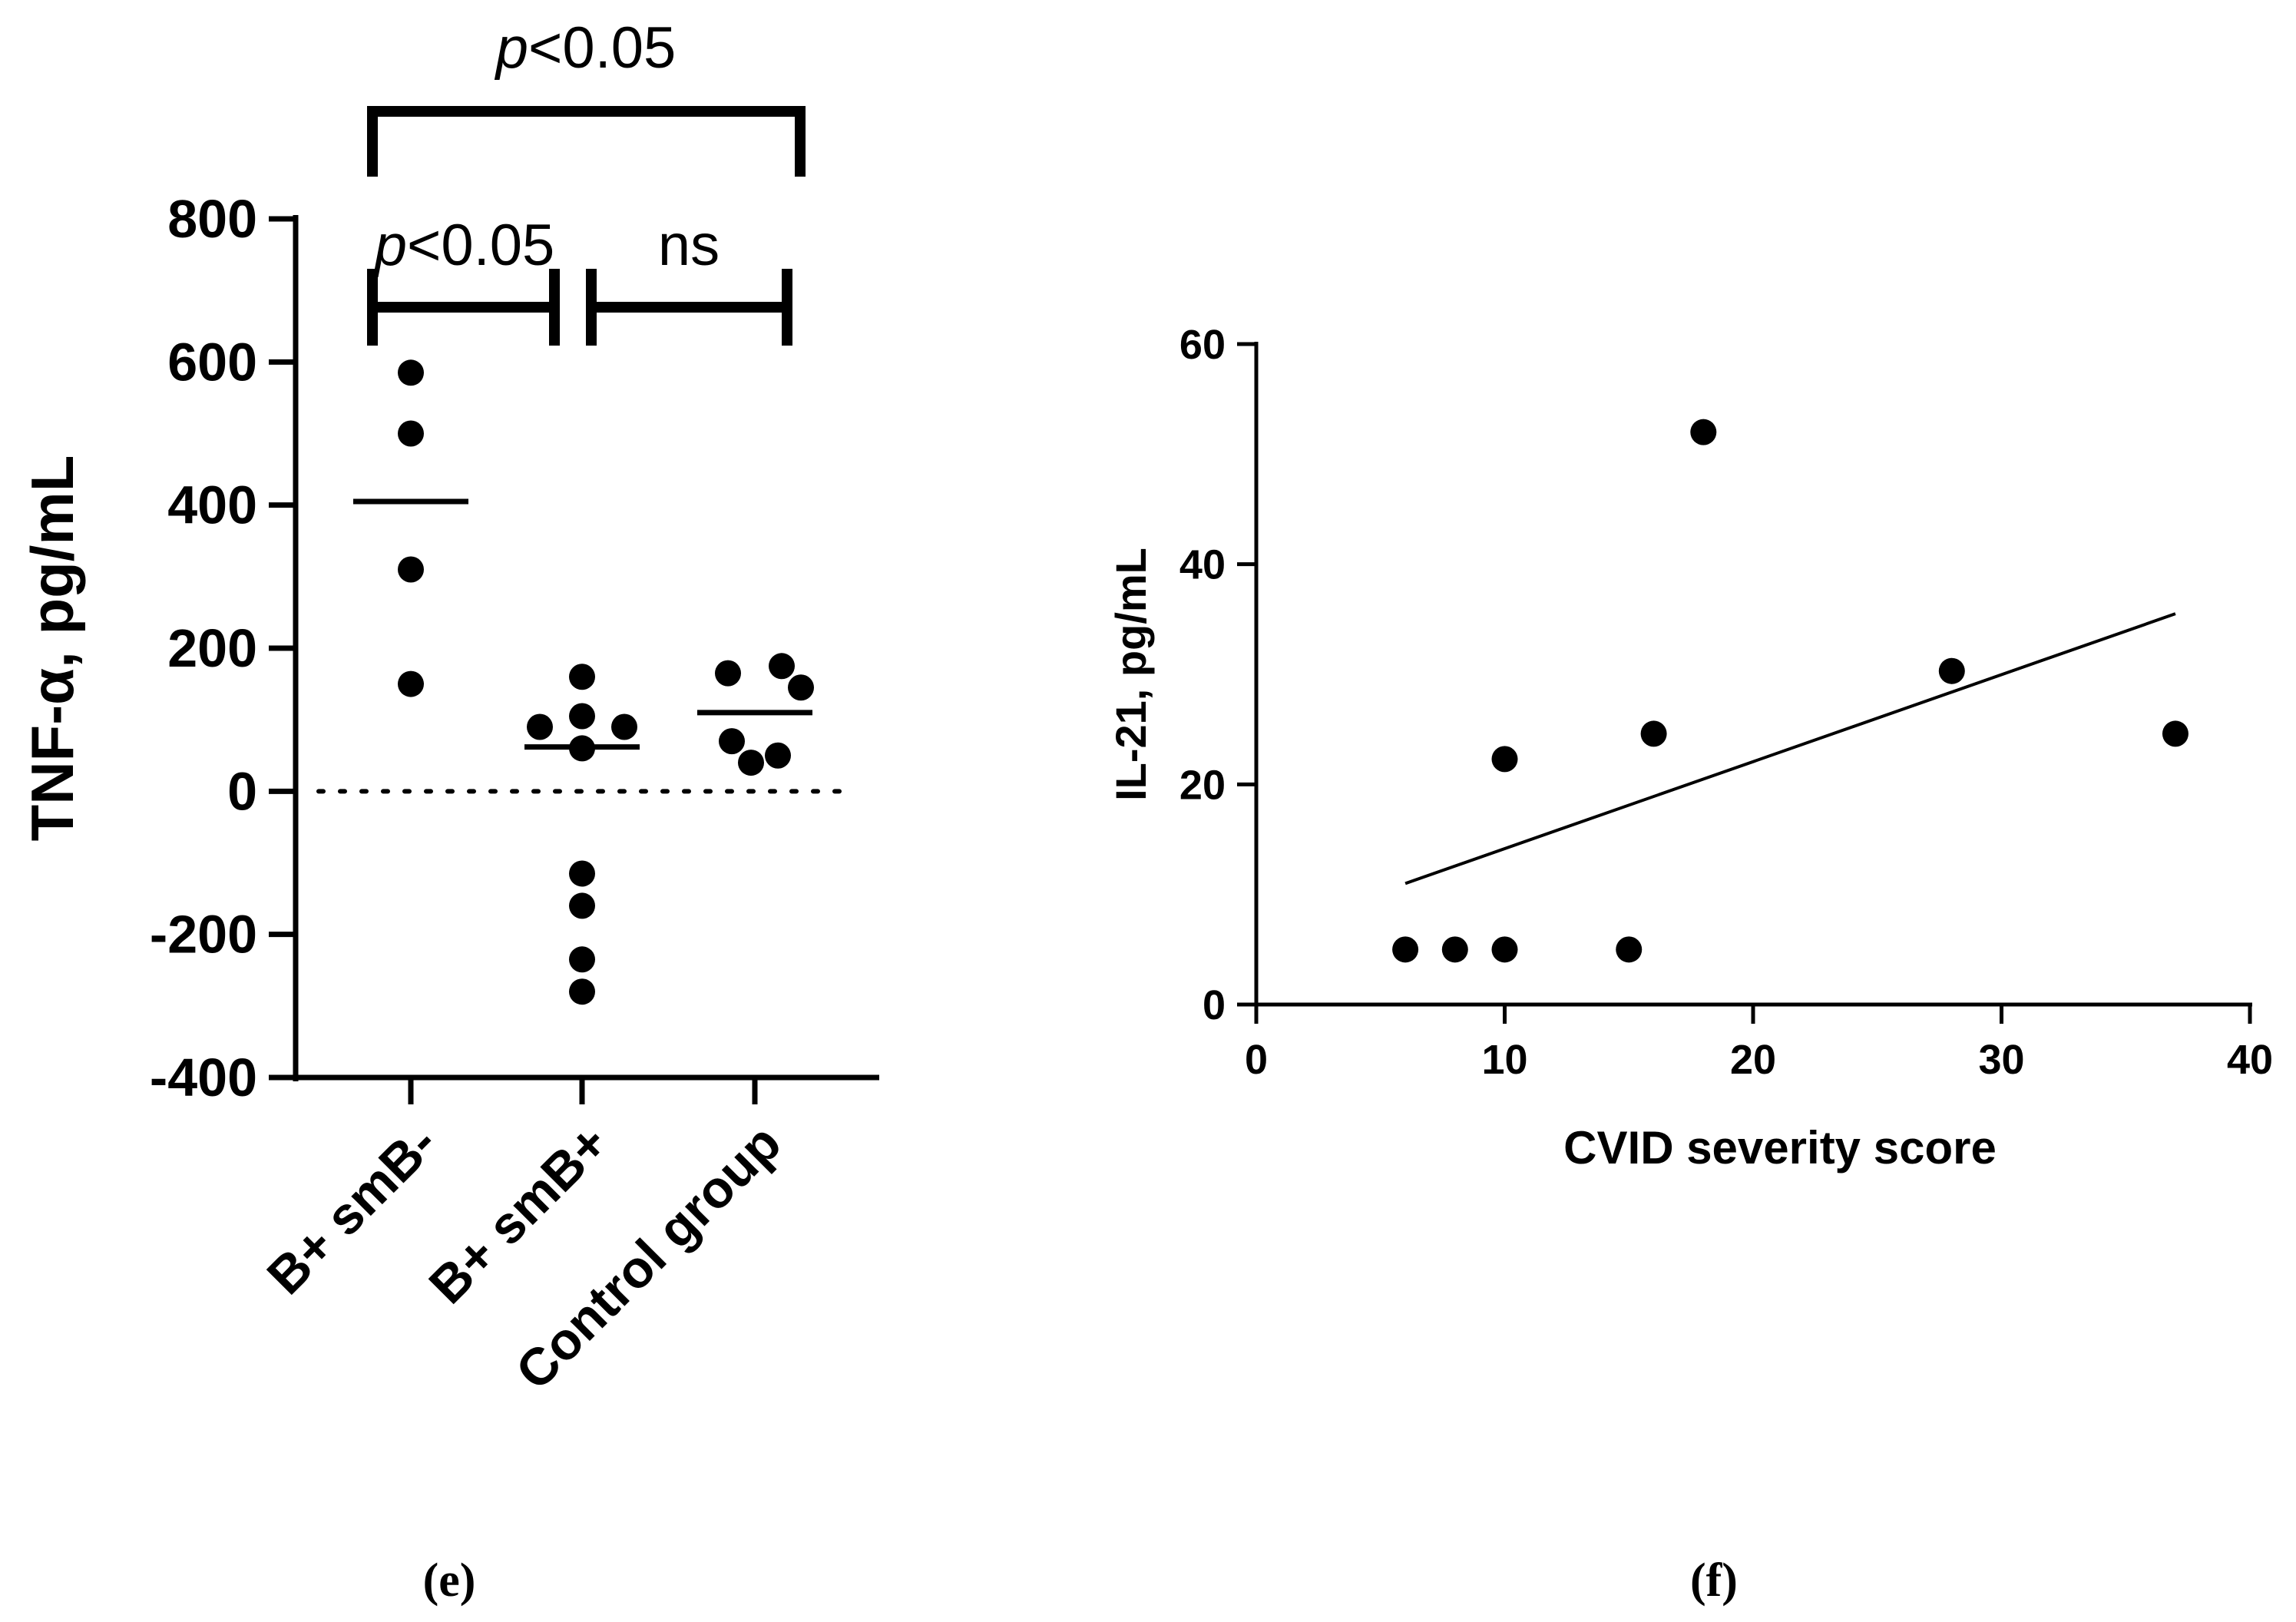 The height and width of the screenshot is (1622, 2296). I want to click on x-tick-label: 40, so click(2250, 1060).